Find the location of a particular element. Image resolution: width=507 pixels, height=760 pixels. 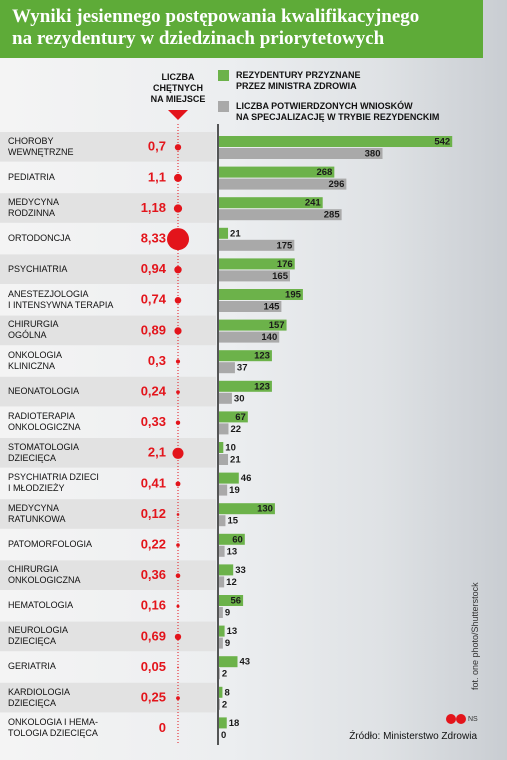

category-label: PSYCHIATRIA DZIECI I MŁODZIEŻY is located at coordinates (53, 483).